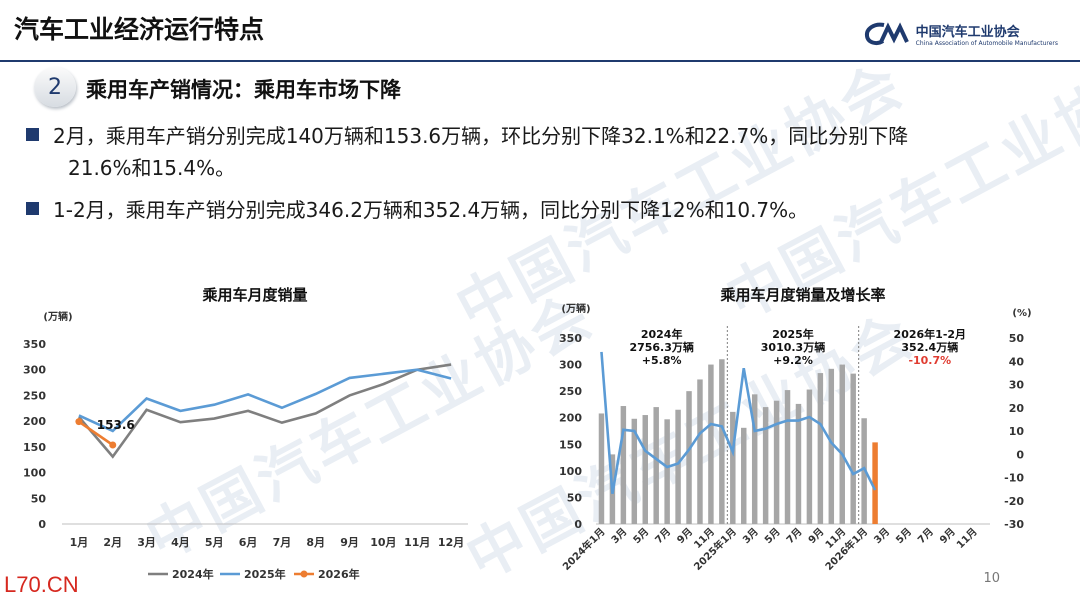 The image size is (1080, 607). What do you see at coordinates (662, 334) in the screenshot?
I see `period-title: 2024年` at bounding box center [662, 334].